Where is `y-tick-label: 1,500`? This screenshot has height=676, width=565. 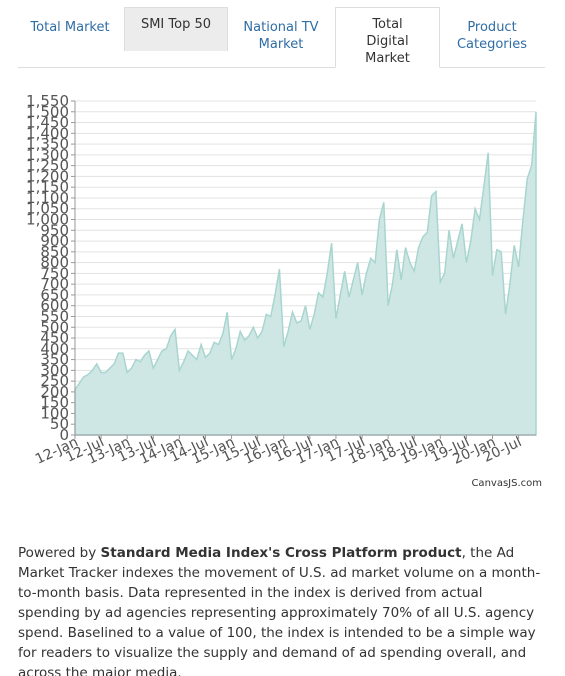
y-tick-label: 1,500 is located at coordinates (47, 112).